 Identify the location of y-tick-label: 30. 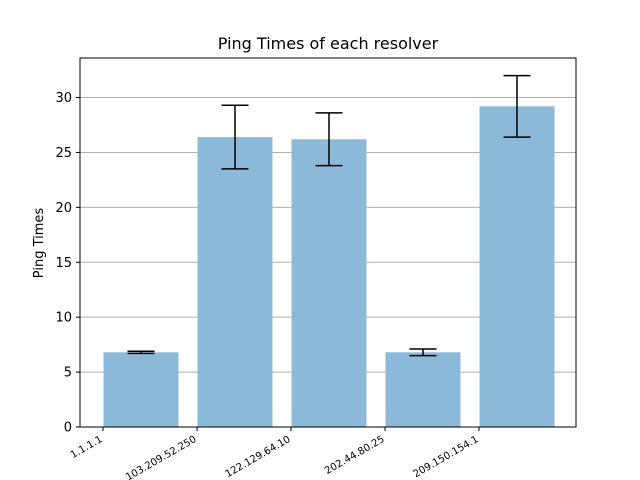
(63, 98).